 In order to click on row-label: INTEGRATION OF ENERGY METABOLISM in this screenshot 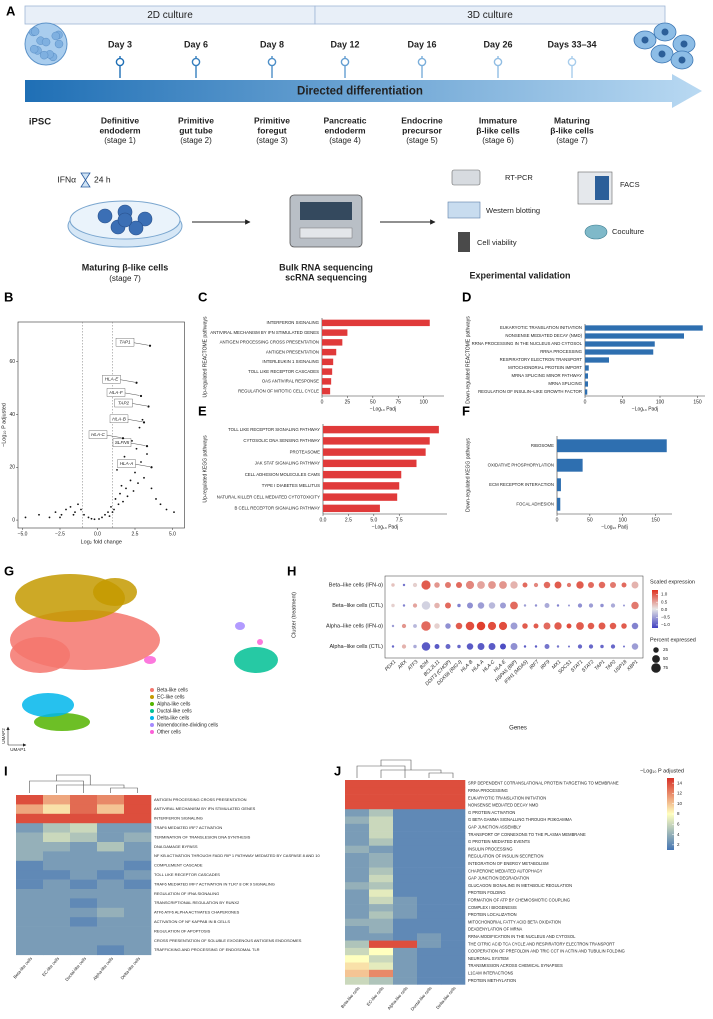, I will do `click(508, 863)`.